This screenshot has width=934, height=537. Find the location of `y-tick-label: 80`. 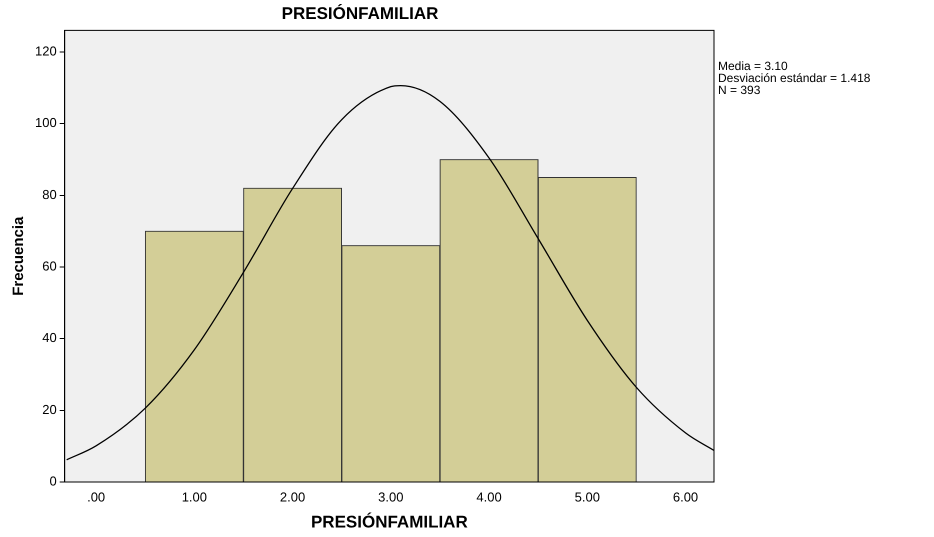

y-tick-label: 80 is located at coordinates (49, 194).